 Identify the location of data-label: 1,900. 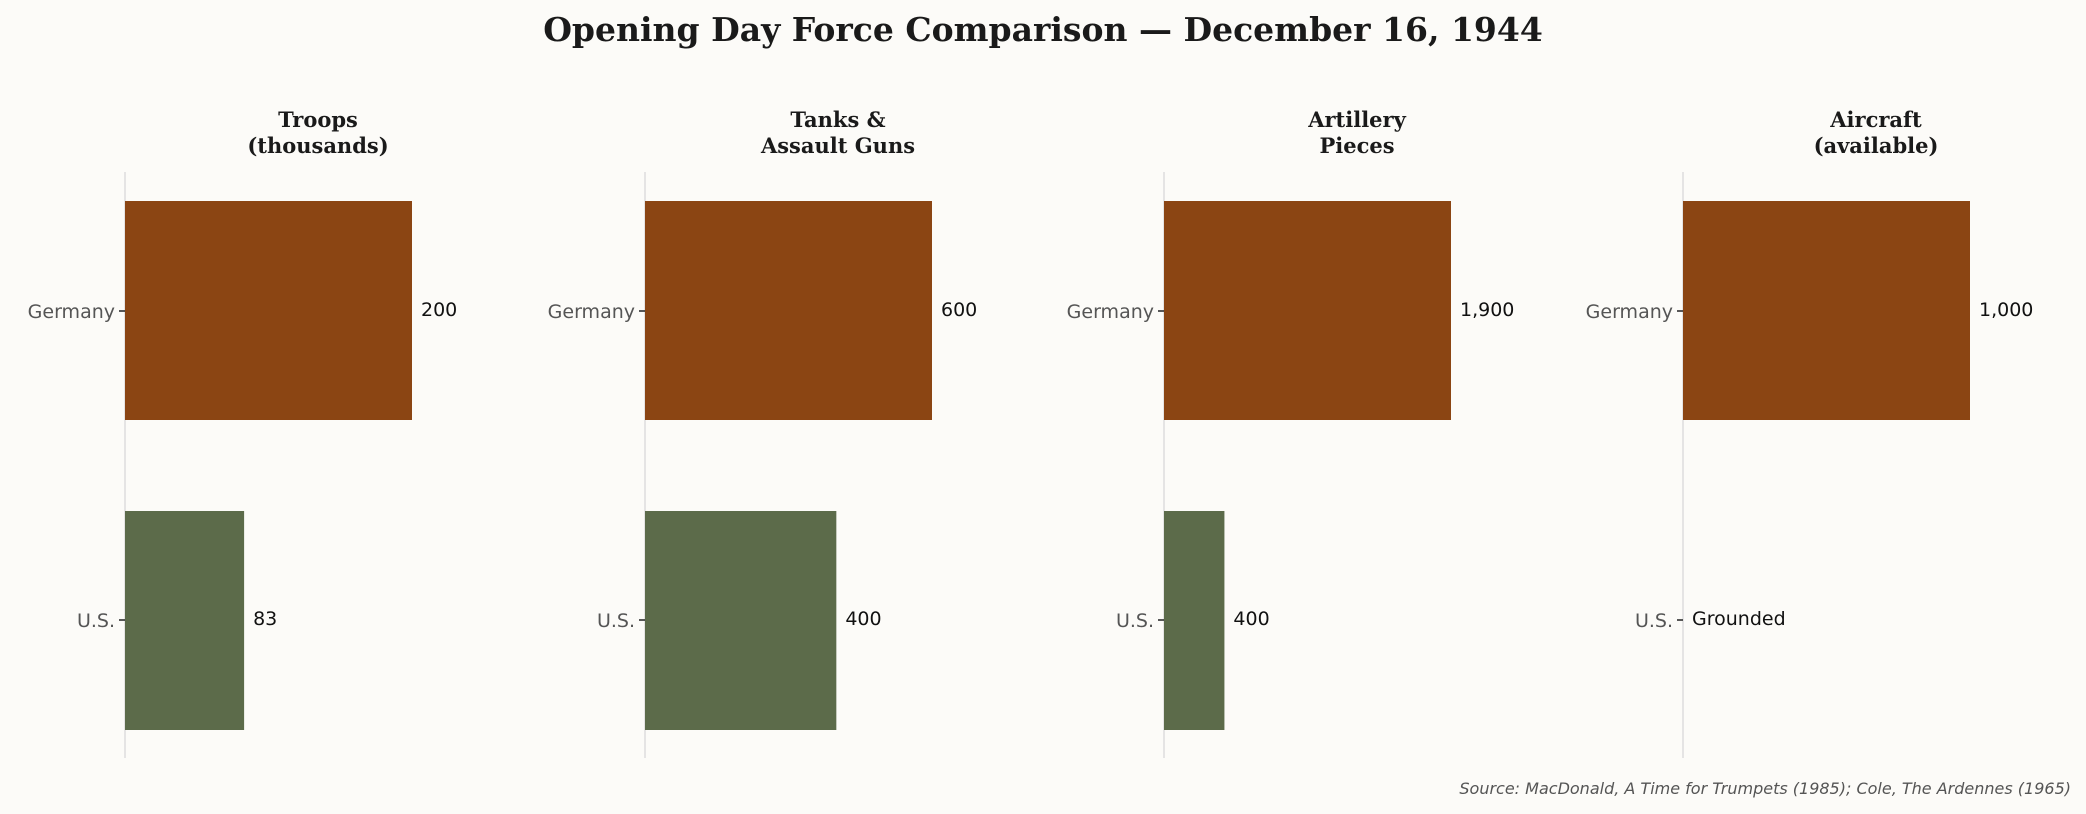
(1487, 310).